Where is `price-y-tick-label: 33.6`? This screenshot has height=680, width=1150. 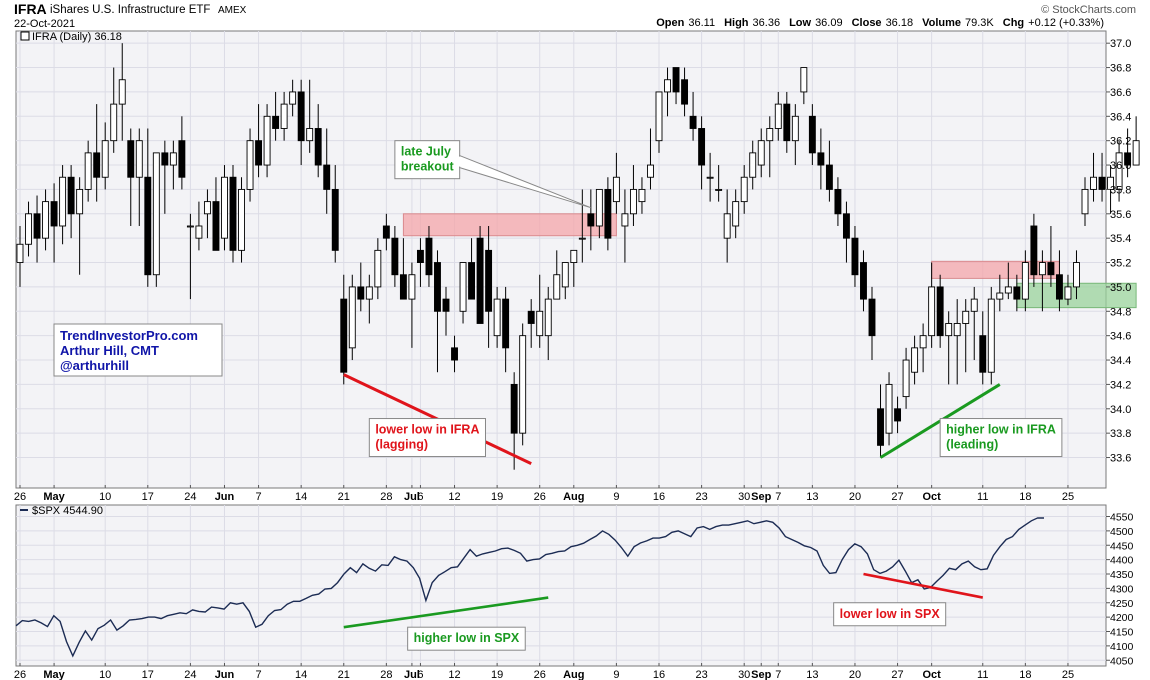 price-y-tick-label: 33.6 is located at coordinates (1120, 459).